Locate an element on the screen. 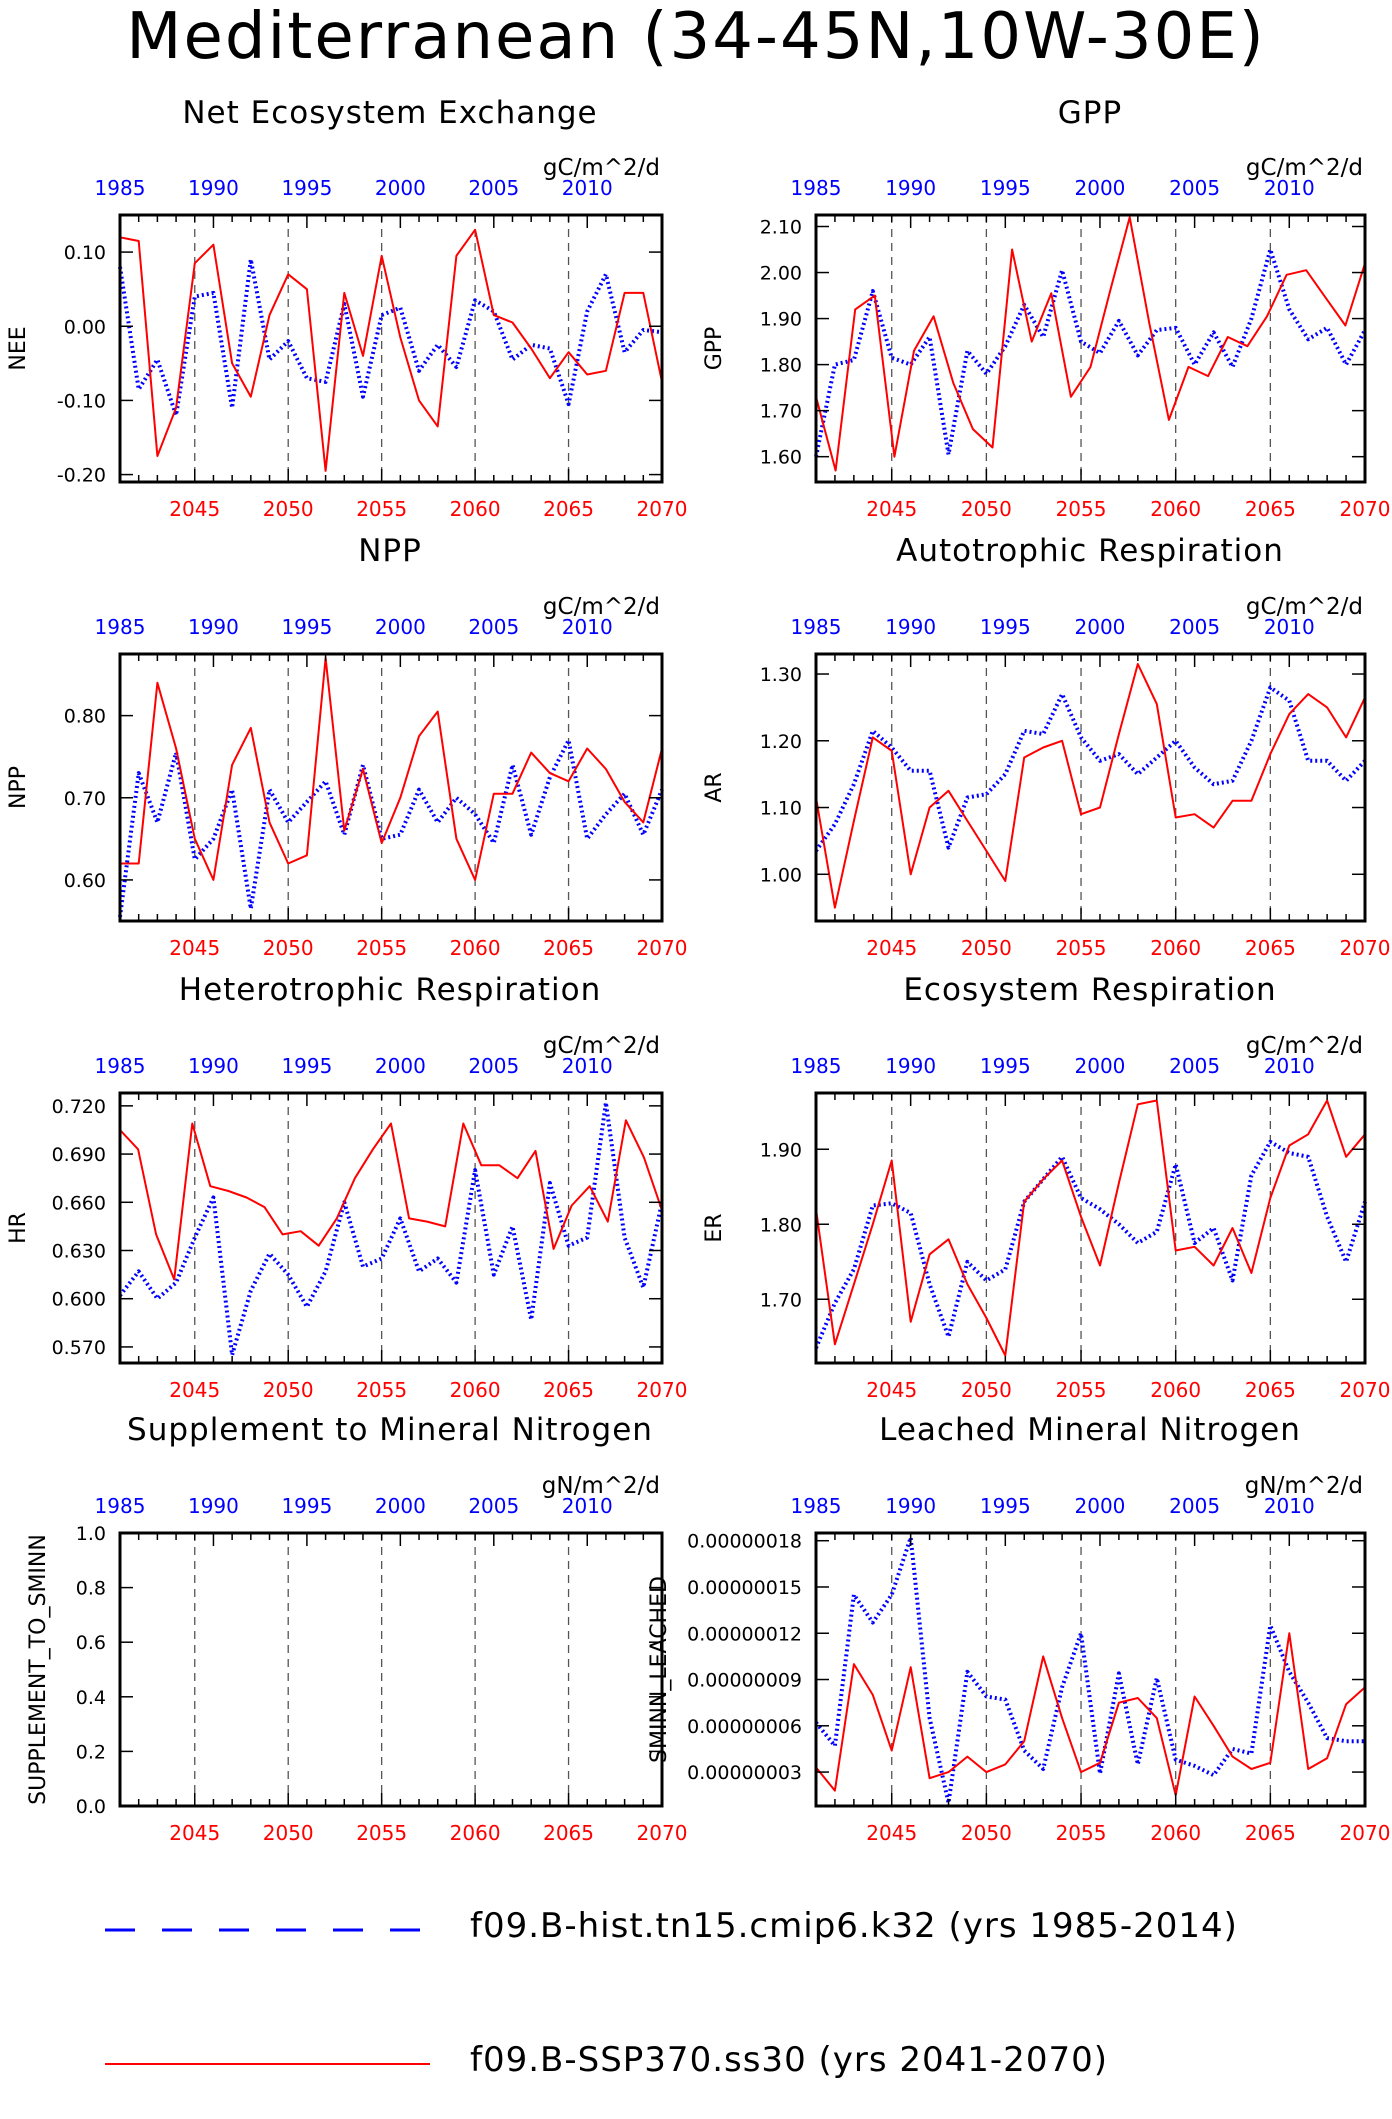  y-tick-label: 0.80 is located at coordinates (85, 717).